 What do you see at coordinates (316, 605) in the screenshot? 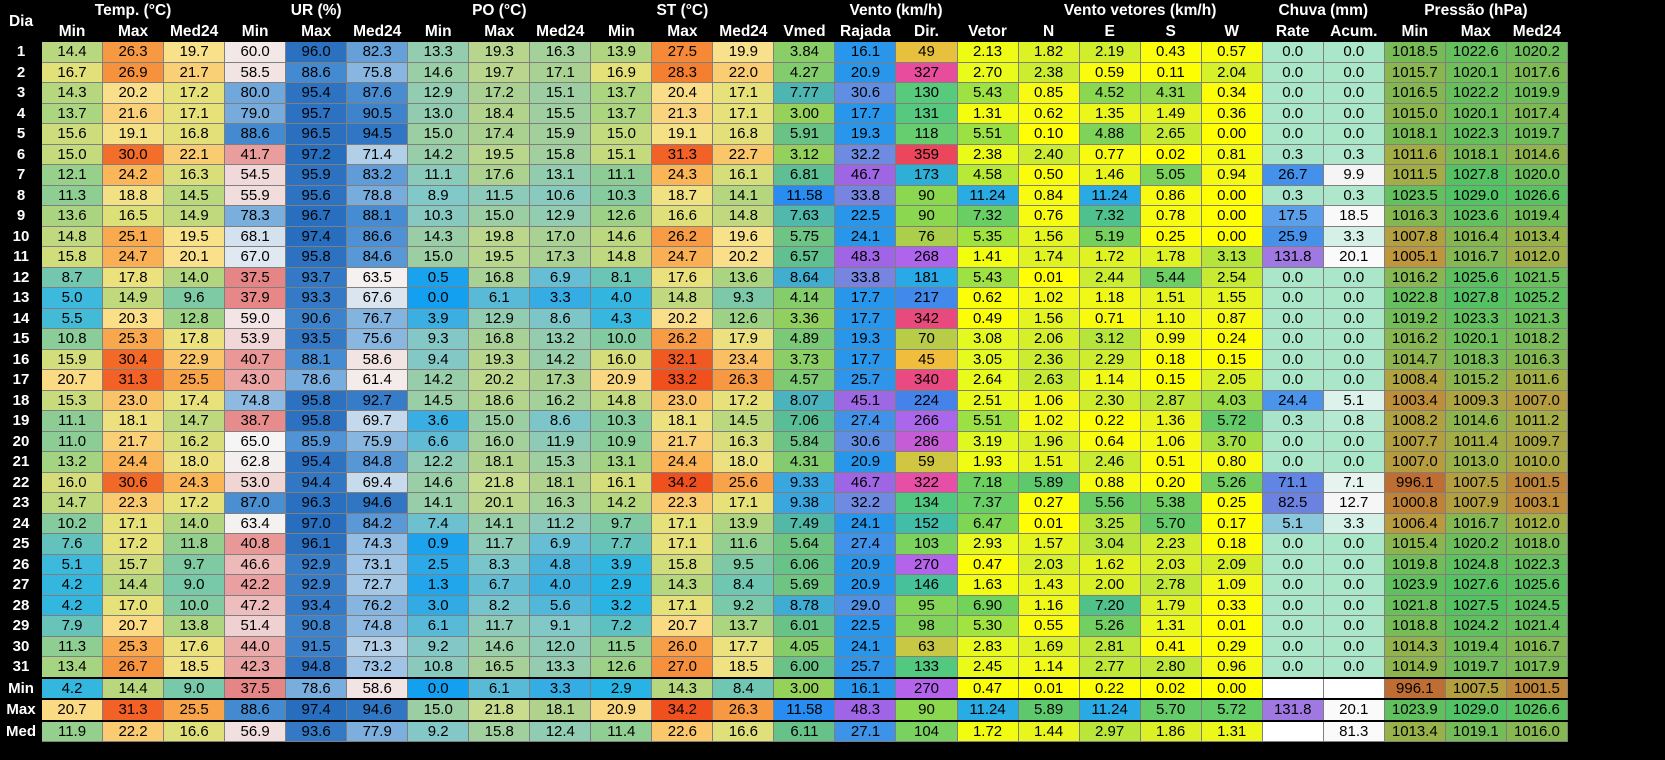
I see `table-cell: 93.4` at bounding box center [316, 605].